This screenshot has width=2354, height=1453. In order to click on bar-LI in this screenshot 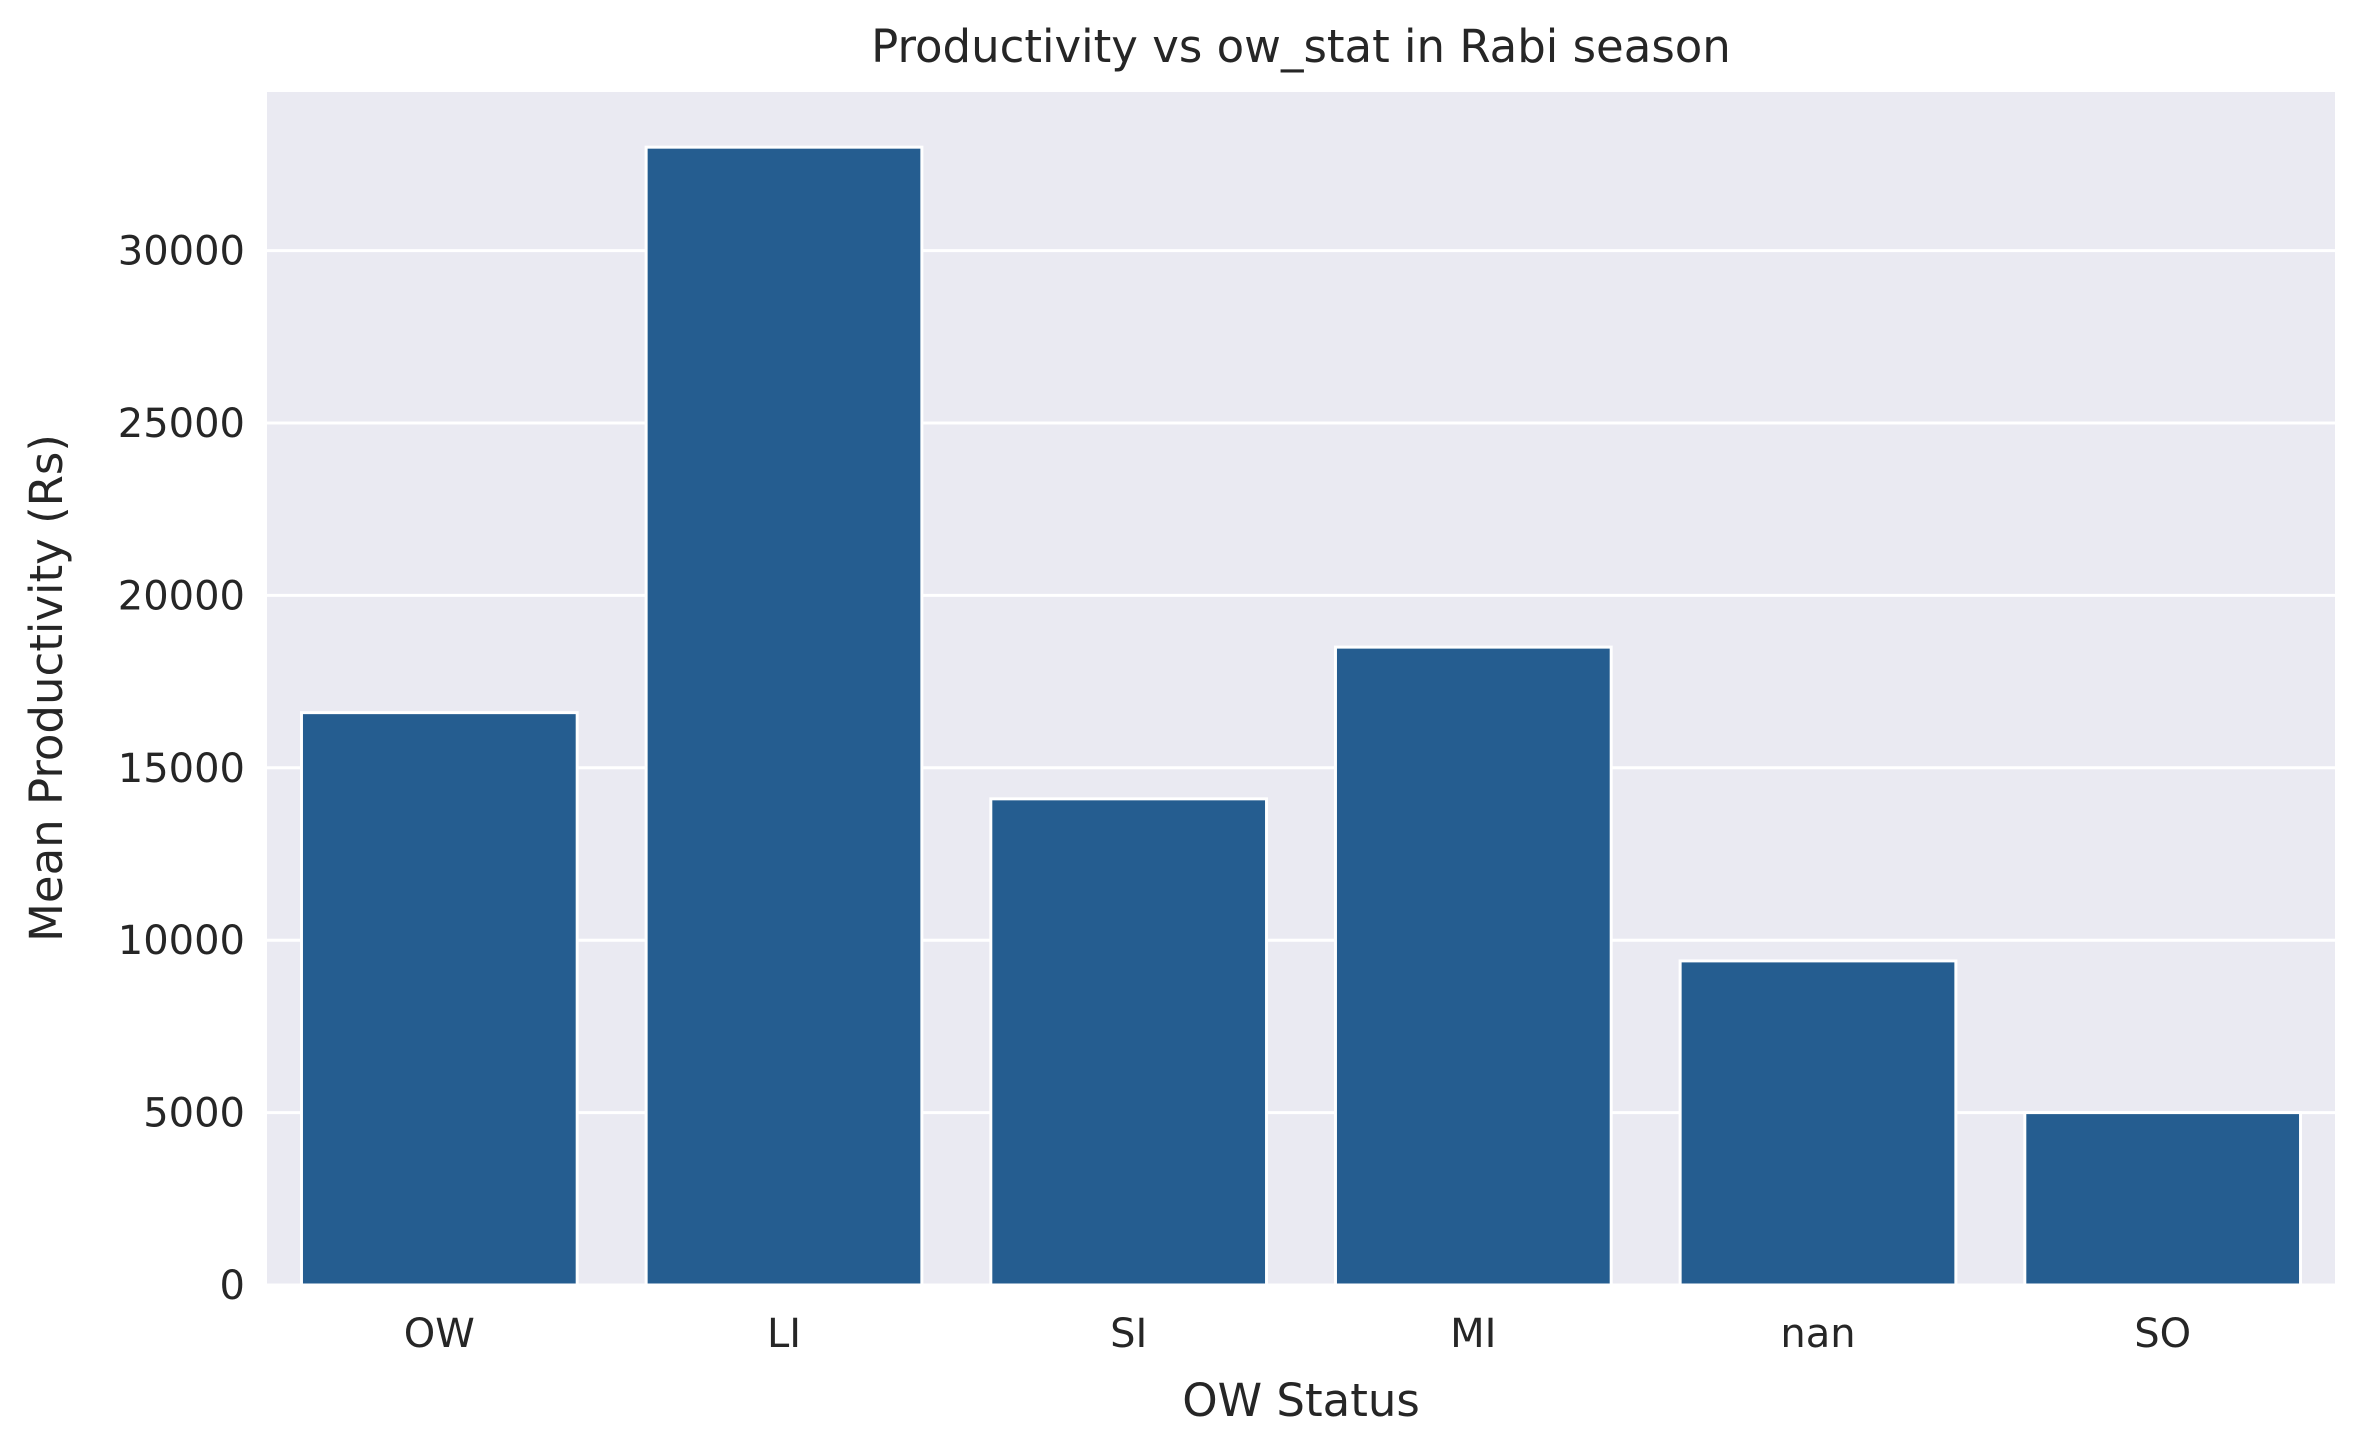, I will do `click(784, 716)`.